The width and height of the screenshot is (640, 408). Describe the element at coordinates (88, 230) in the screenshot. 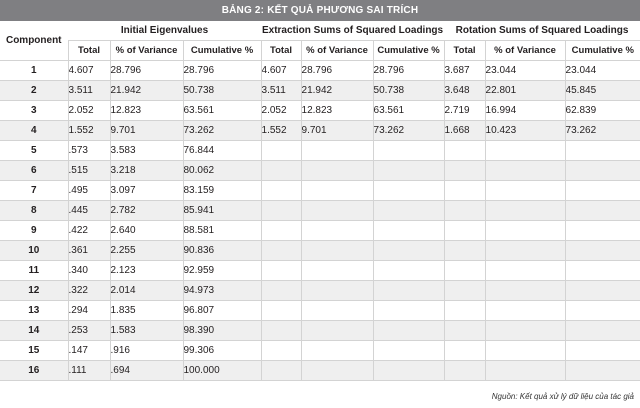

I see `table-cell: .422` at that location.